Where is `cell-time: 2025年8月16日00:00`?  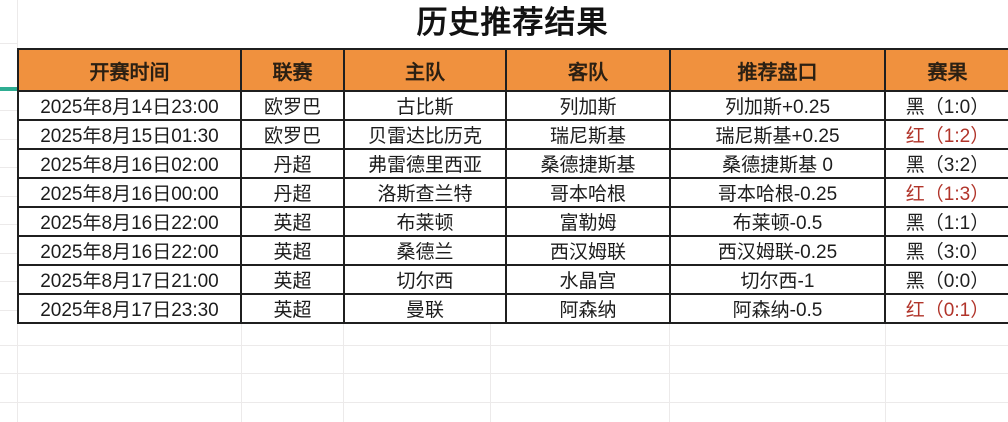 cell-time: 2025年8月16日00:00 is located at coordinates (129, 192).